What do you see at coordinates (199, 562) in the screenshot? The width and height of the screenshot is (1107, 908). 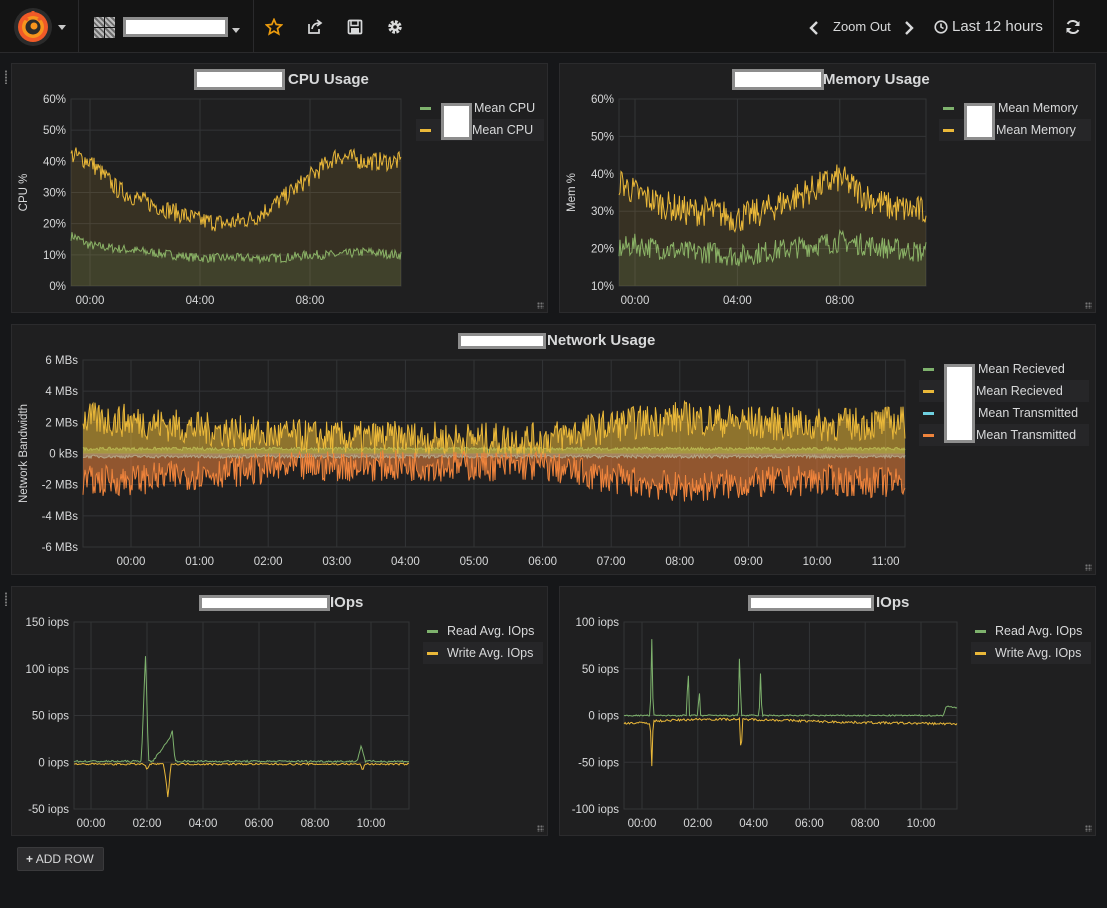 I see `x-tick-label: 01:00` at bounding box center [199, 562].